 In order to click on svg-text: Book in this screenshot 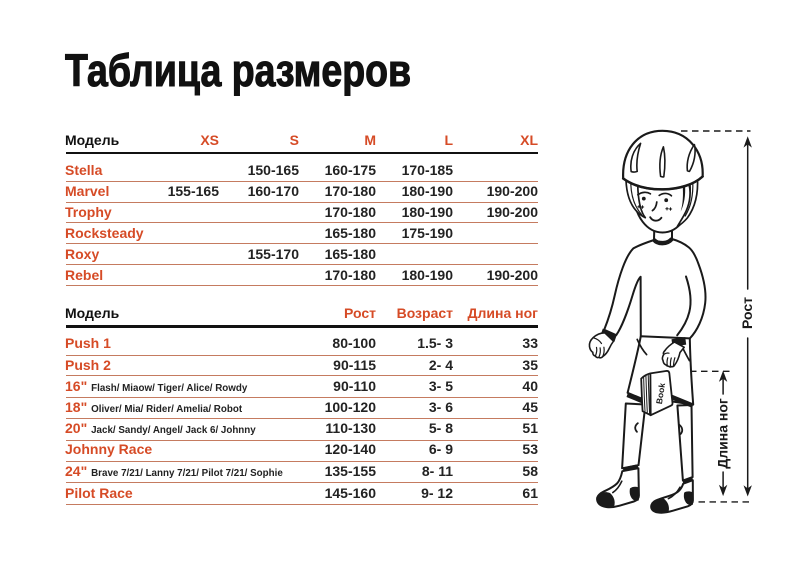, I will do `click(660, 393)`.